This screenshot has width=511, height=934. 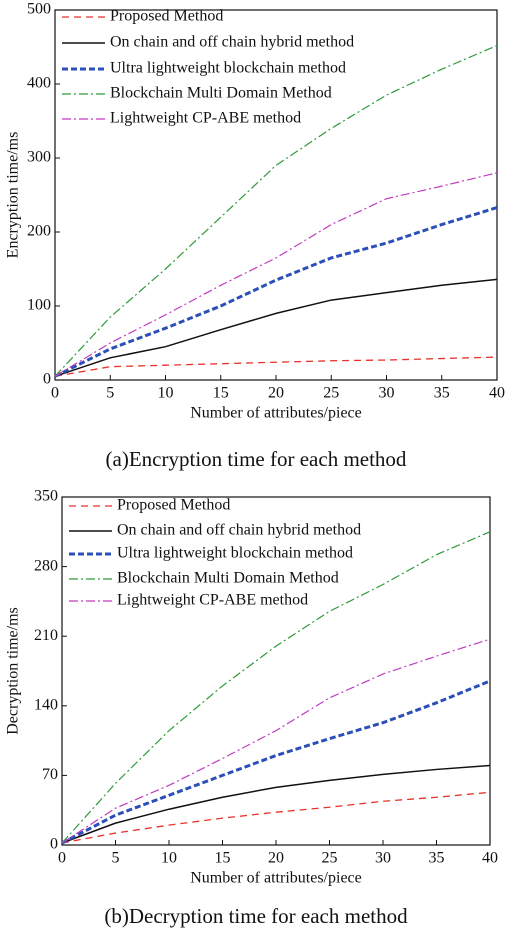 What do you see at coordinates (39, 157) in the screenshot?
I see `y-tick-label: 300` at bounding box center [39, 157].